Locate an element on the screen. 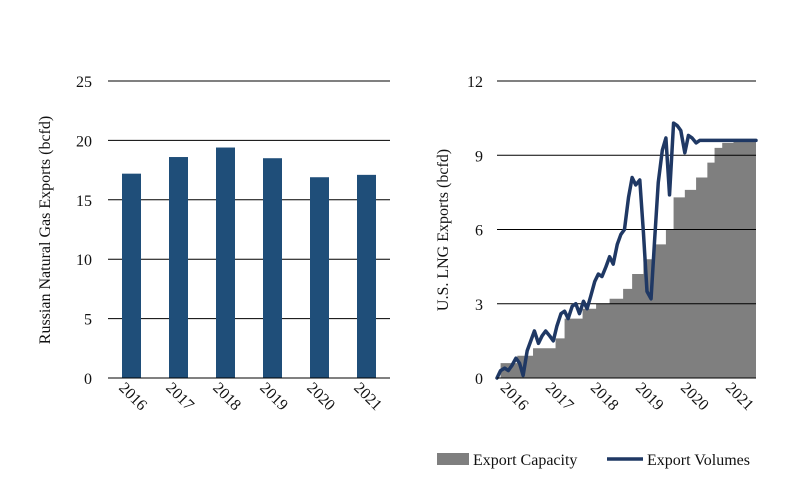  right-x-tick-label: 2017 is located at coordinates (559, 396).